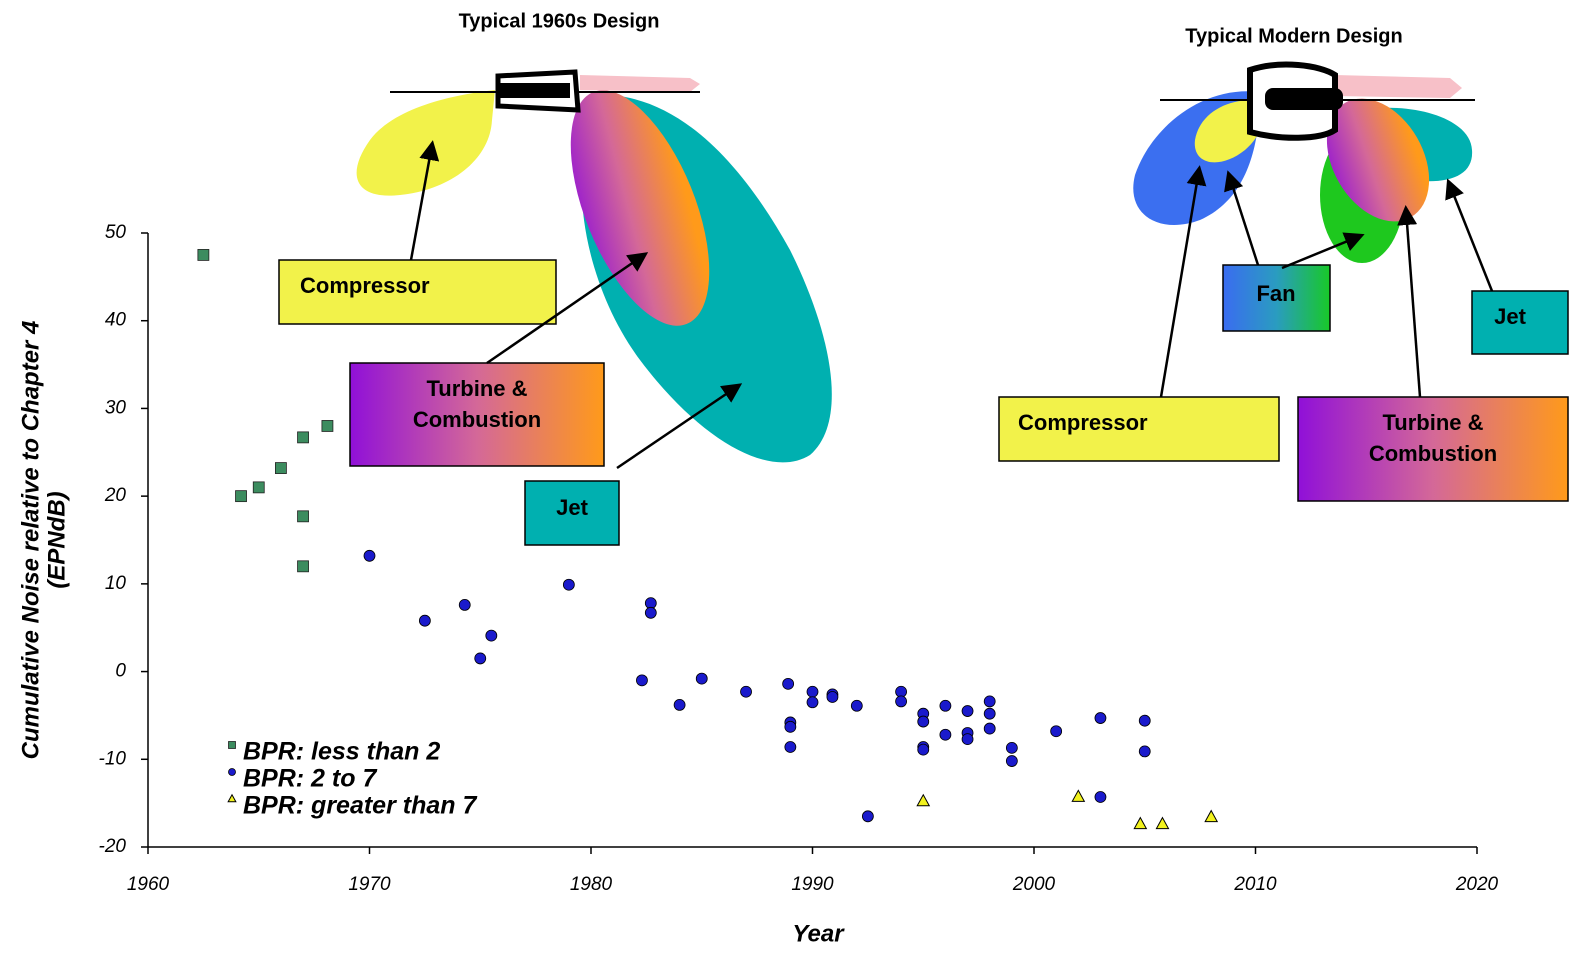 This screenshot has height=955, width=1585. What do you see at coordinates (818, 933) in the screenshot?
I see `x-axis-title: Year` at bounding box center [818, 933].